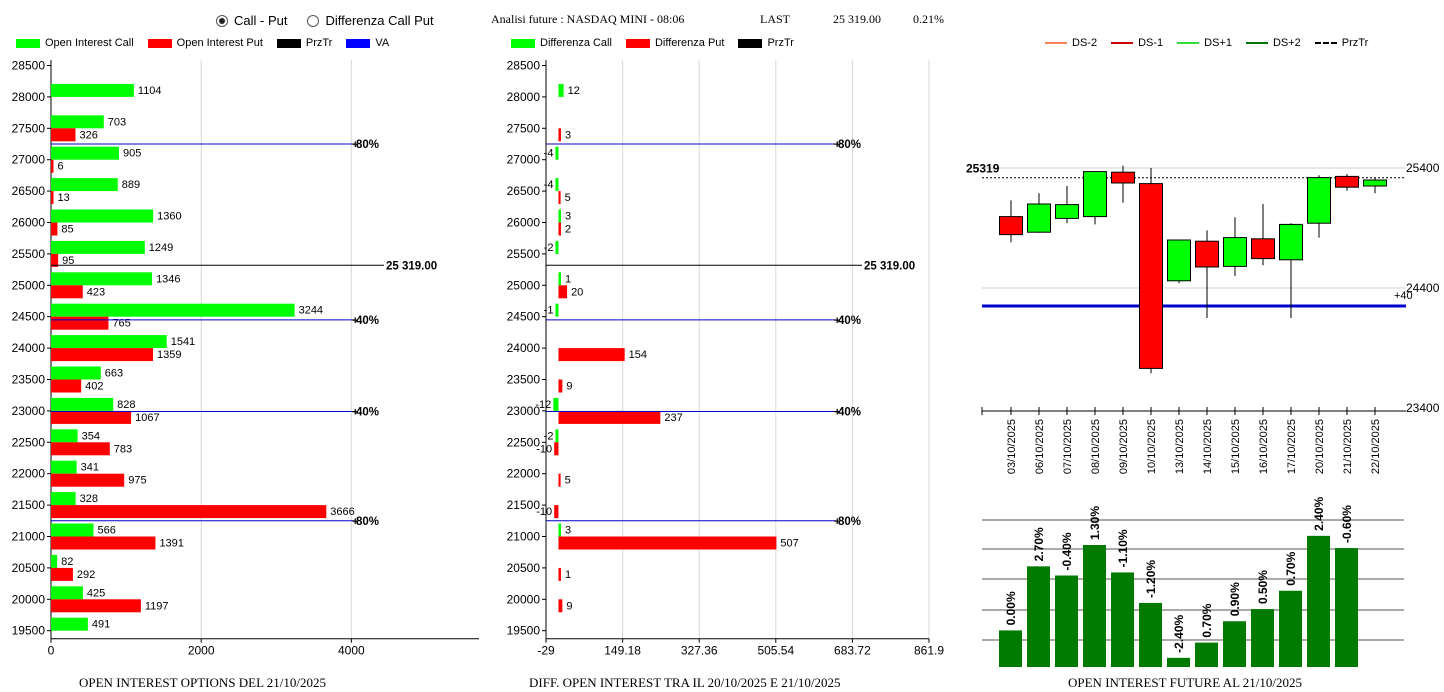 The height and width of the screenshot is (692, 1444). What do you see at coordinates (852, 651) in the screenshot?
I see `x-tick-label: 683.72` at bounding box center [852, 651].